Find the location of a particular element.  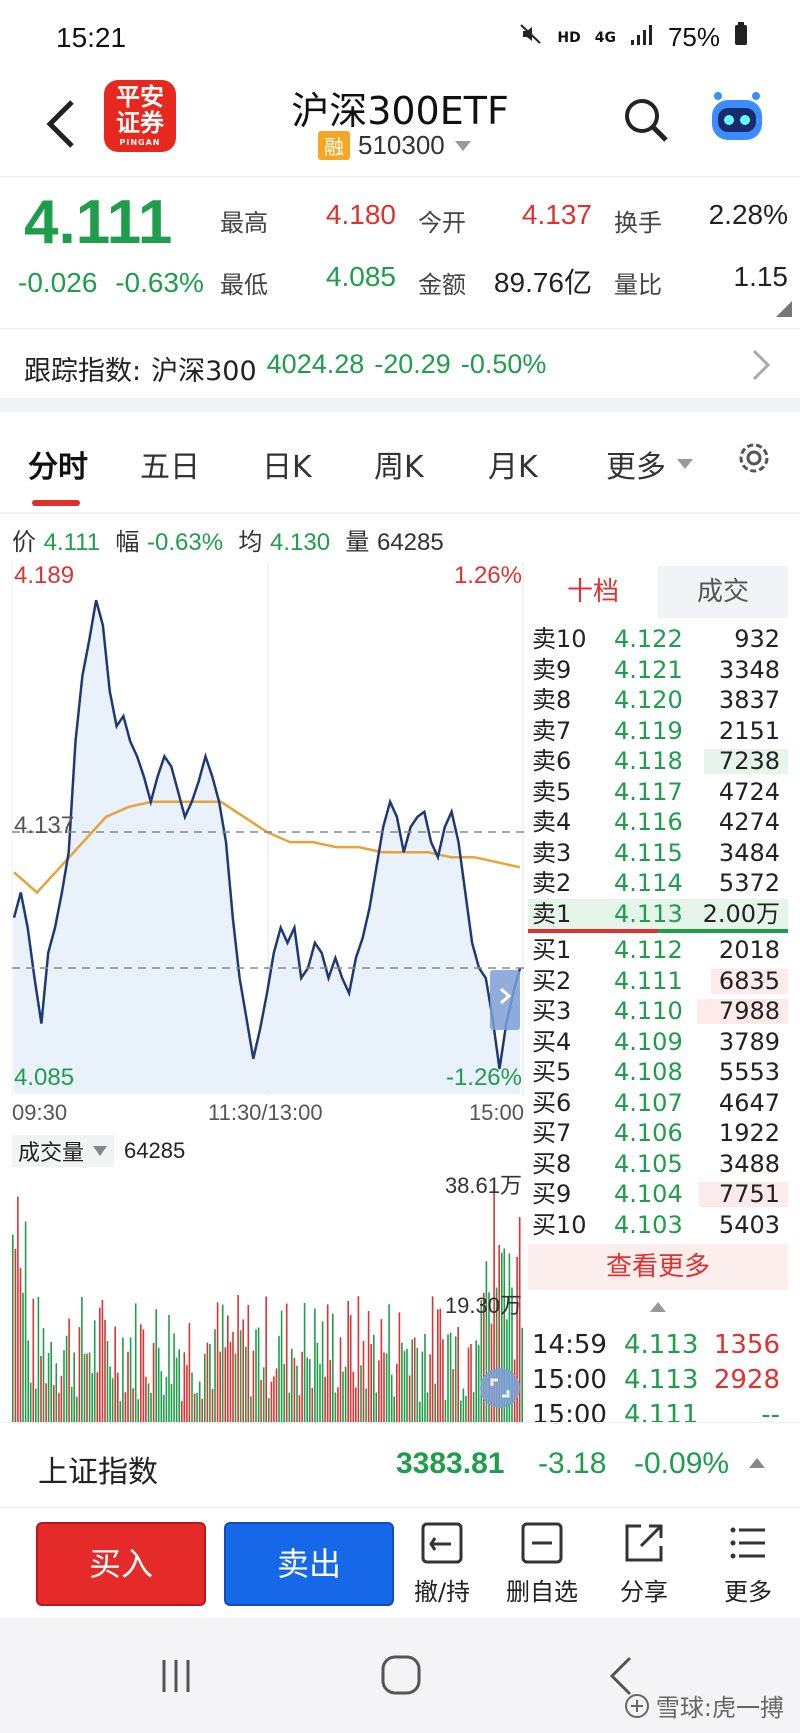

tab-more-label: 更多 is located at coordinates (636, 467).